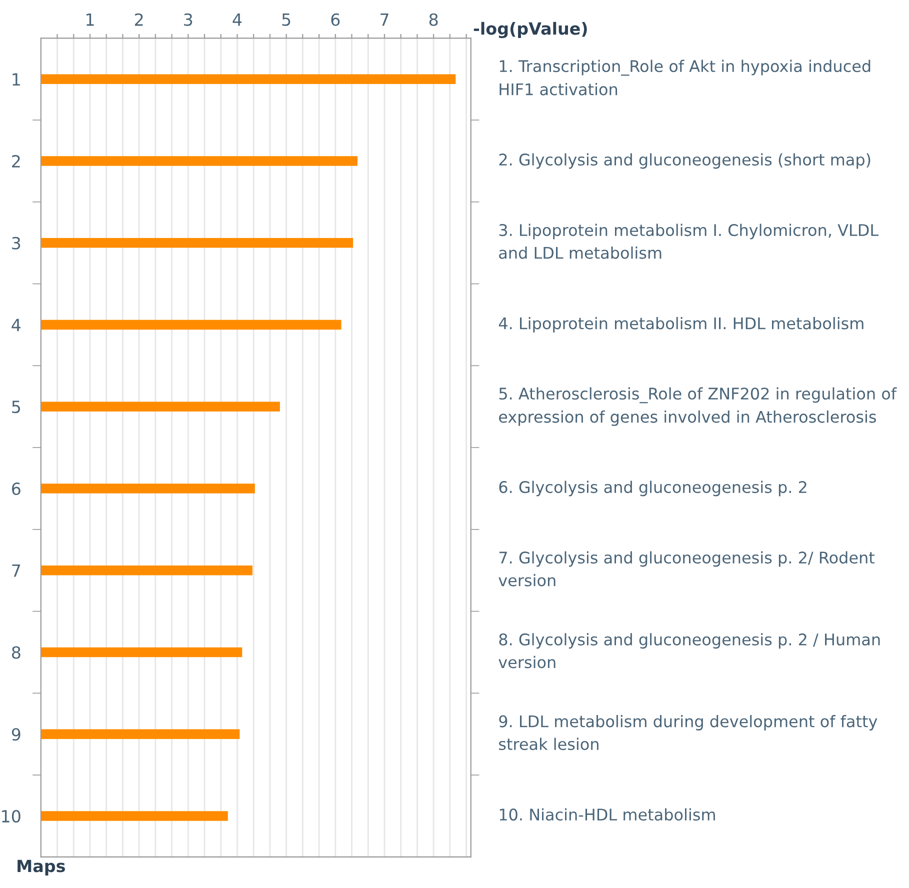 The width and height of the screenshot is (909, 888). Describe the element at coordinates (684, 161) in the screenshot. I see `text: 2. Glycolysis and gluconeogenesis (short map)` at that location.